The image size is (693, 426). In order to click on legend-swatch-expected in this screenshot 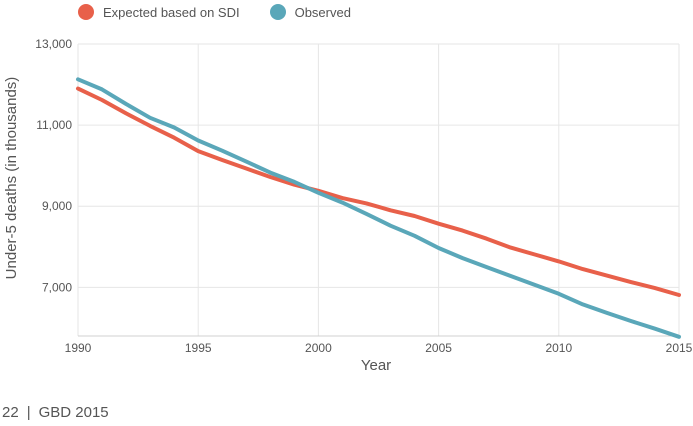, I will do `click(86, 12)`.